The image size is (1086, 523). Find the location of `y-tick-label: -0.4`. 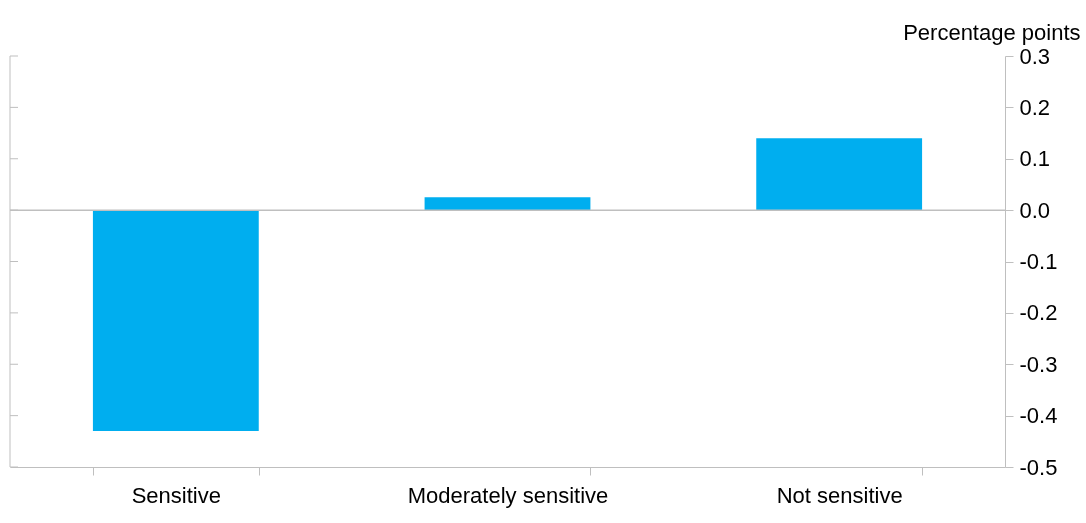

y-tick-label: -0.4 is located at coordinates (1038, 416).